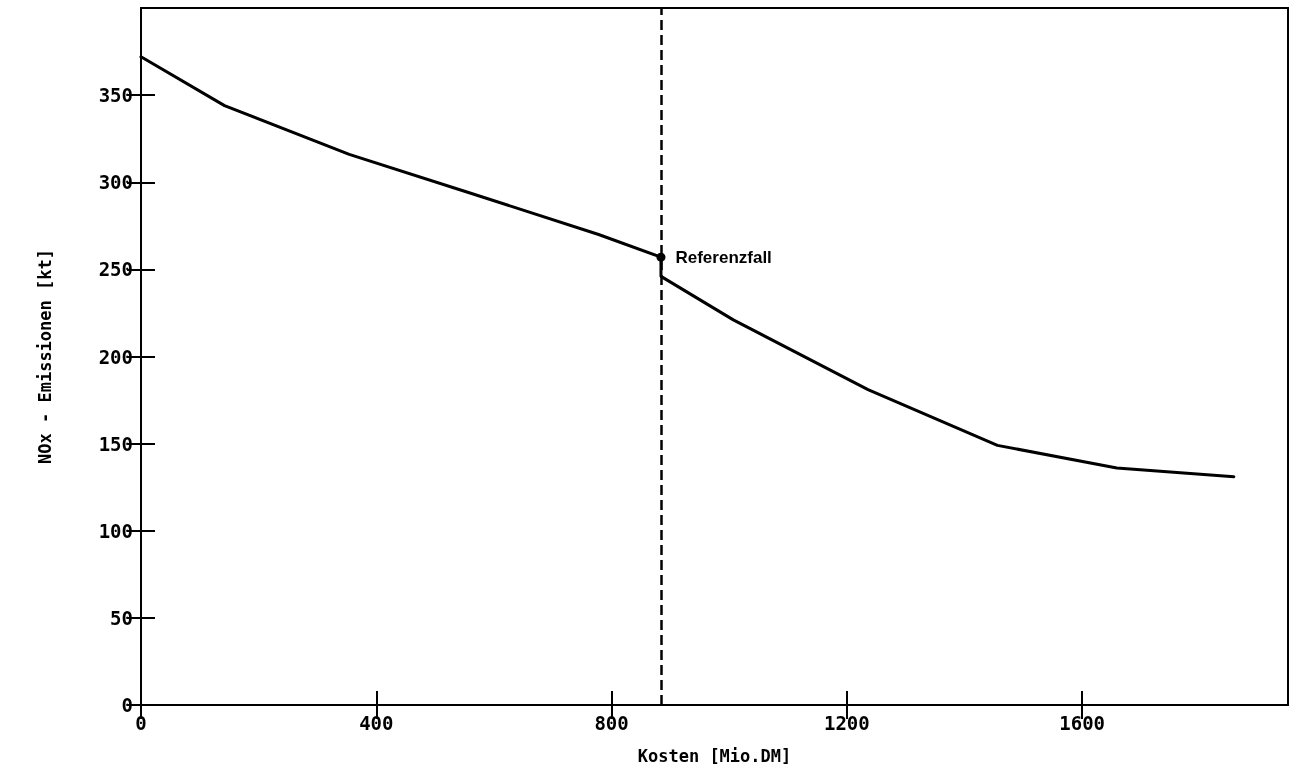 The height and width of the screenshot is (778, 1290). What do you see at coordinates (115, 182) in the screenshot?
I see `y-tick-label: 300` at bounding box center [115, 182].